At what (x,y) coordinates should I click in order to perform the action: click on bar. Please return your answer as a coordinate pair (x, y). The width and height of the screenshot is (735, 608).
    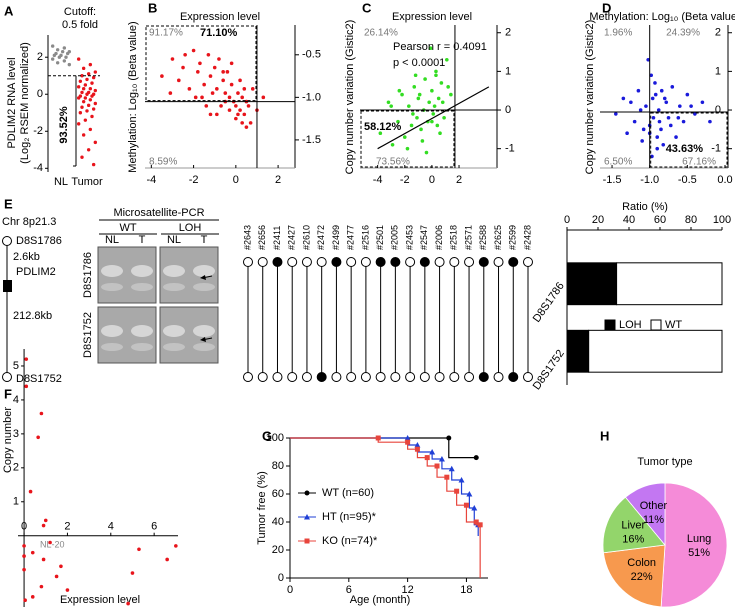
    Looking at the image, I should click on (669, 284).